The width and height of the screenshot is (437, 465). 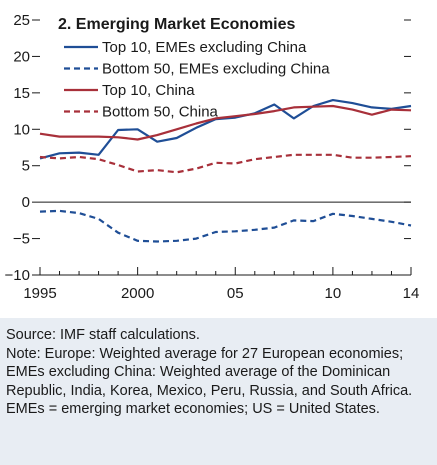 What do you see at coordinates (204, 47) in the screenshot?
I see `legend-label-1: Top 10, EMEs excluding China` at bounding box center [204, 47].